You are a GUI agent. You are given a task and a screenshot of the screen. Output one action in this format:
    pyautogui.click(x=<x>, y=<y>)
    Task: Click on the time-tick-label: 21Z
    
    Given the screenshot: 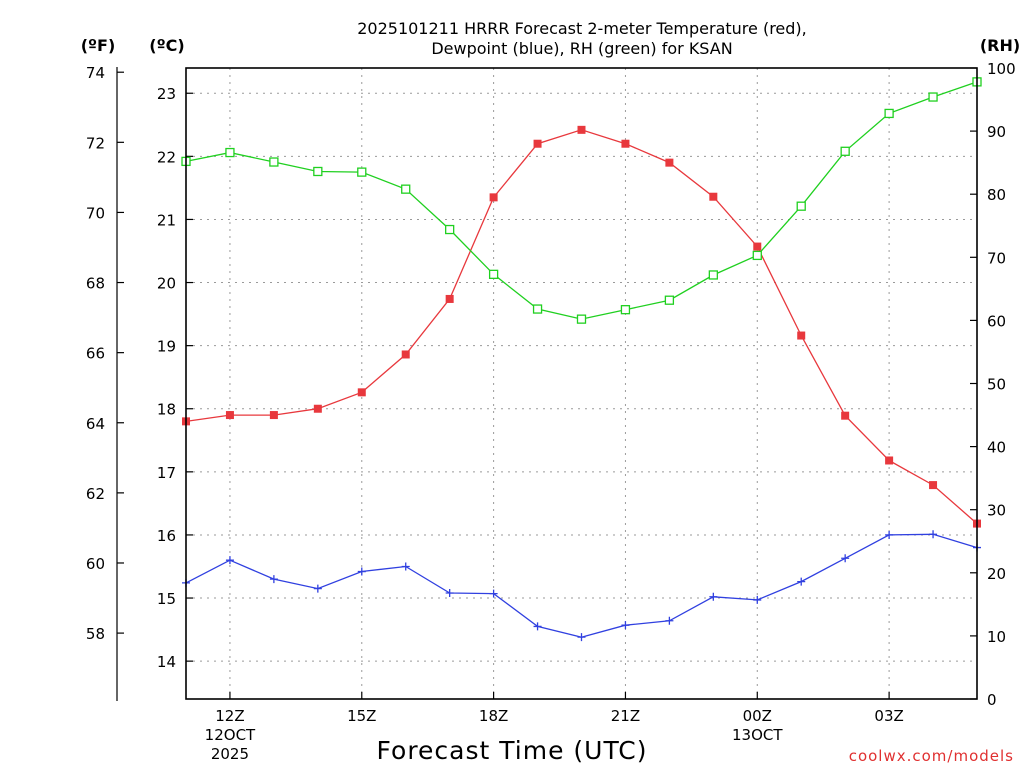 What is the action you would take?
    pyautogui.click(x=625, y=716)
    